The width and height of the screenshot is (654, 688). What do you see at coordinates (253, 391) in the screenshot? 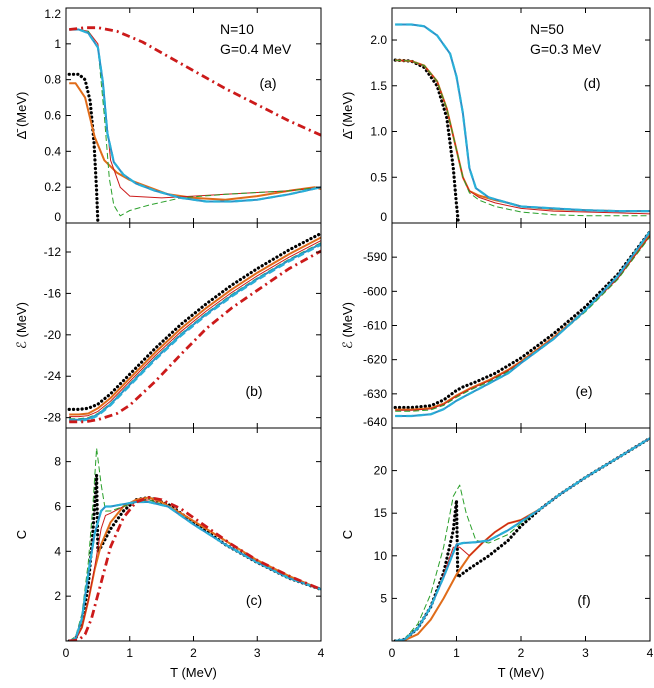
I see `panel-label: (b)` at bounding box center [253, 391].